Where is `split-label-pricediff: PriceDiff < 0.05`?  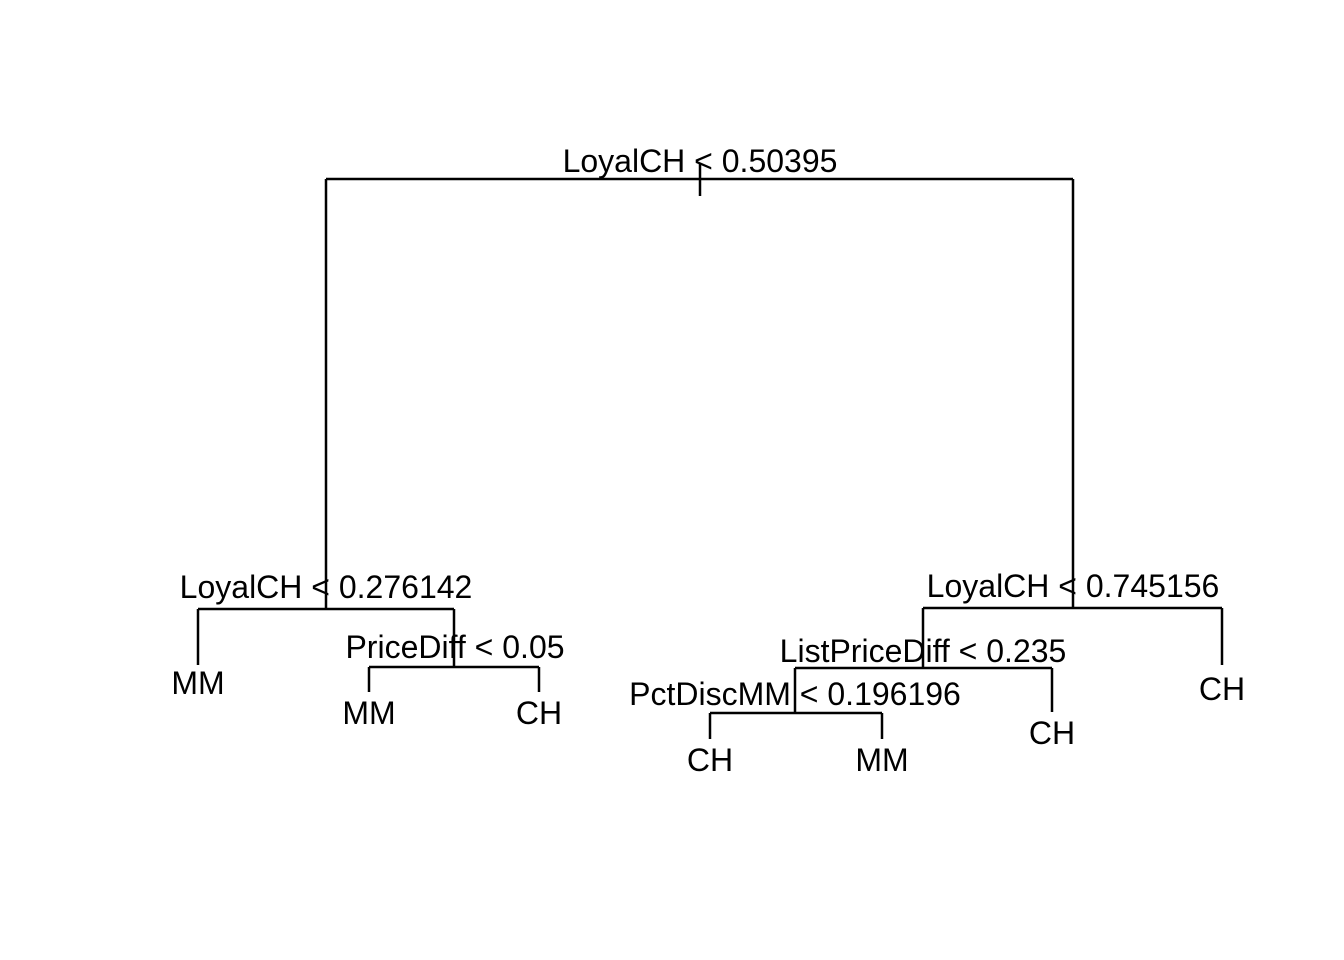
split-label-pricediff: PriceDiff < 0.05 is located at coordinates (454, 647).